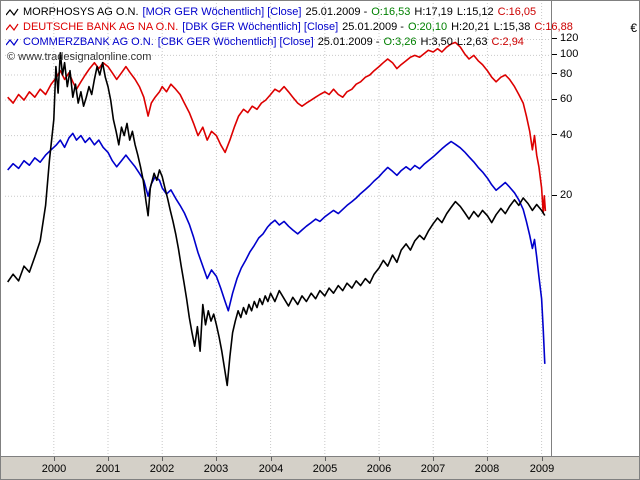 Image resolution: width=640 pixels, height=480 pixels. What do you see at coordinates (633, 28) in the screenshot?
I see `currency-label: €` at bounding box center [633, 28].